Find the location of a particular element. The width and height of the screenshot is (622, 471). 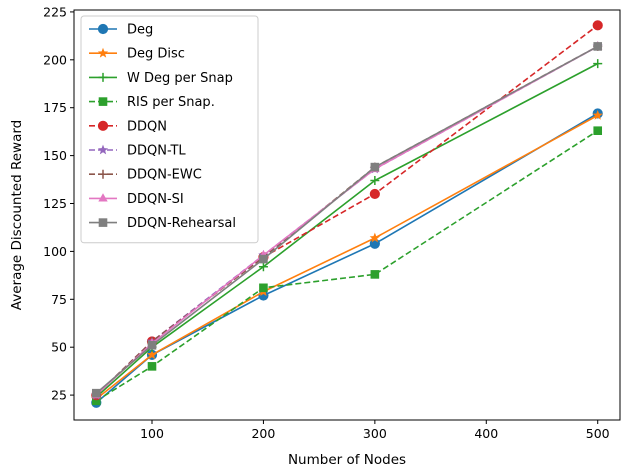

x-tick-label: 400 is located at coordinates (486, 433).